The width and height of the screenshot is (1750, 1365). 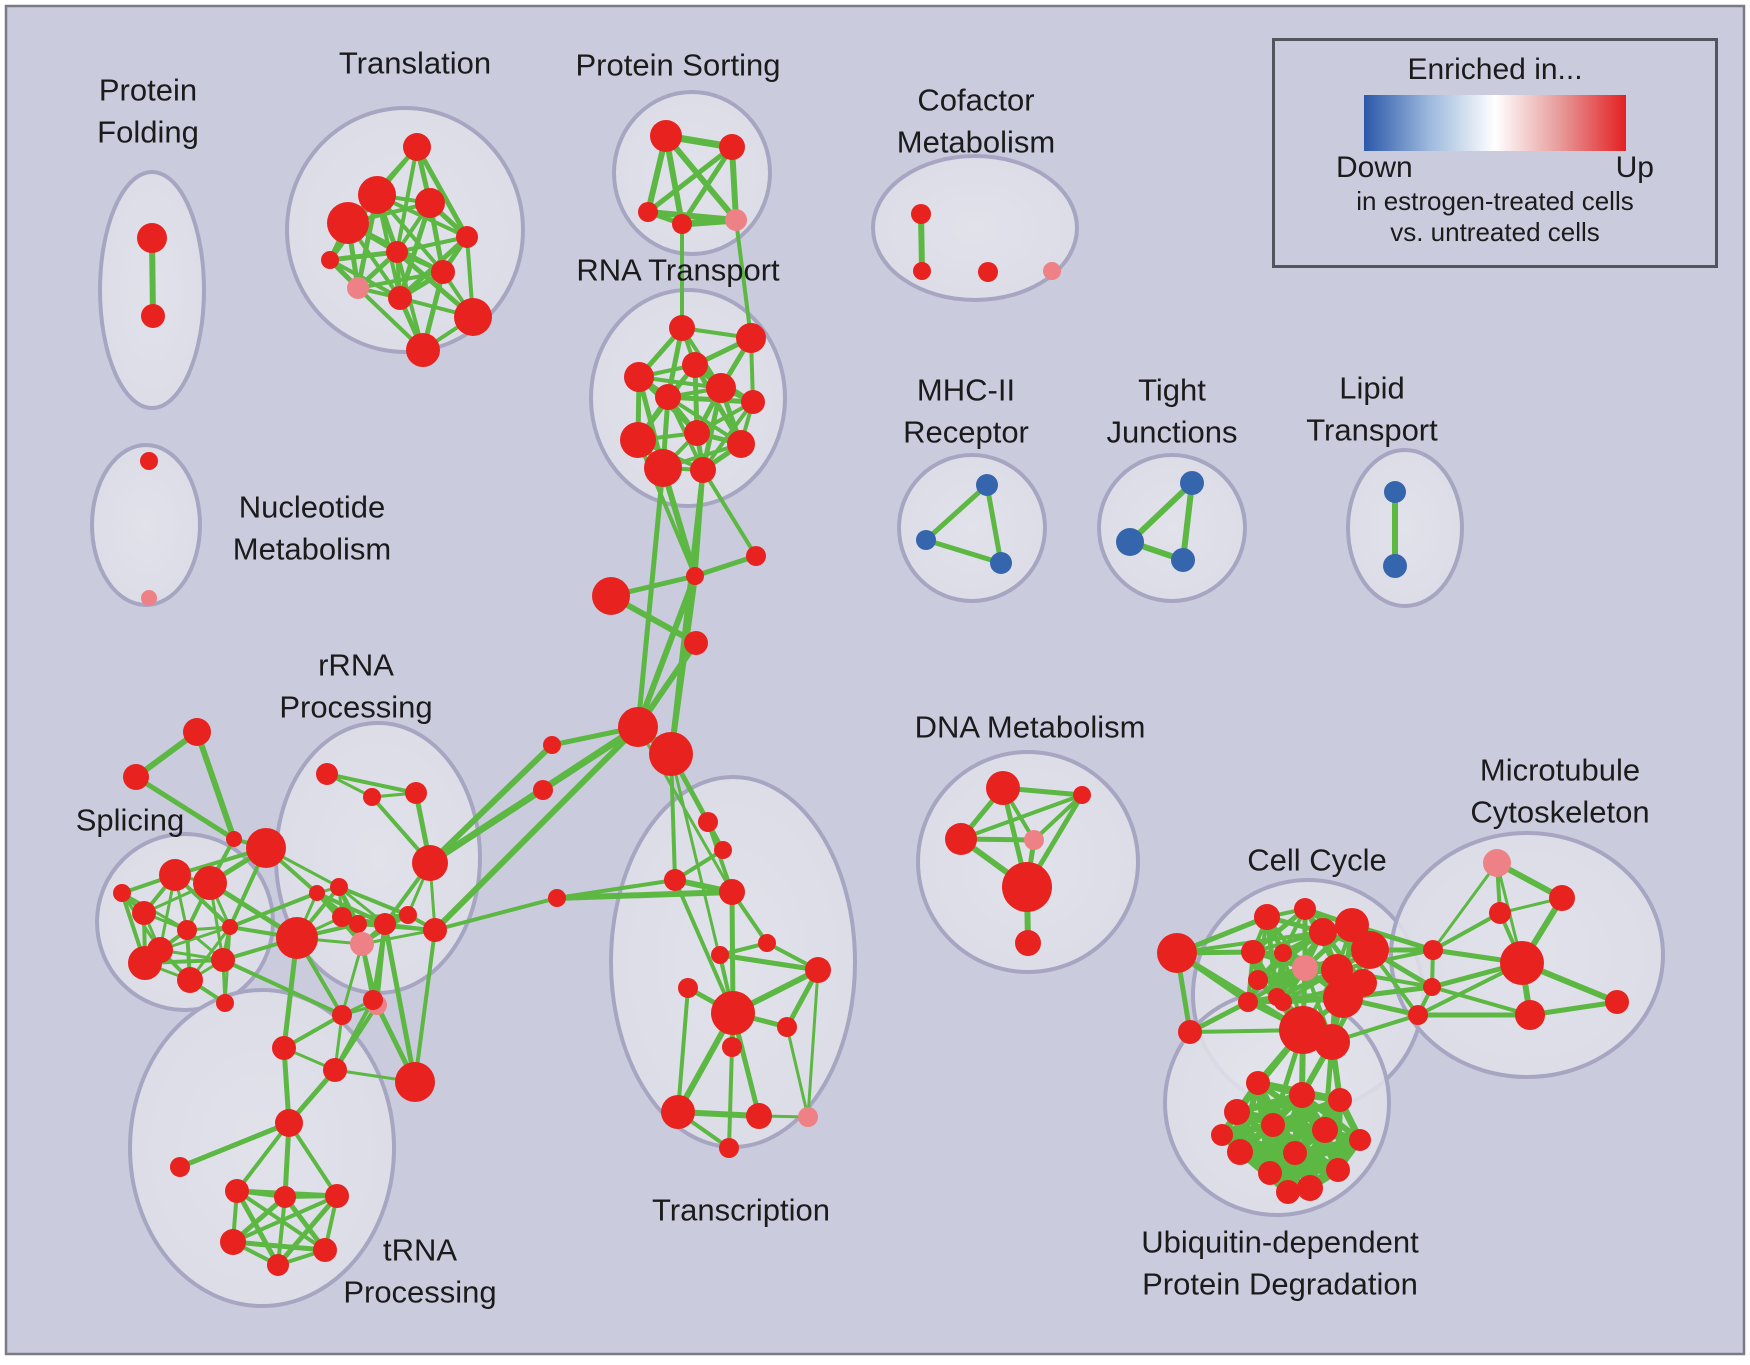 What do you see at coordinates (1497, 863) in the screenshot?
I see `node-mt1` at bounding box center [1497, 863].